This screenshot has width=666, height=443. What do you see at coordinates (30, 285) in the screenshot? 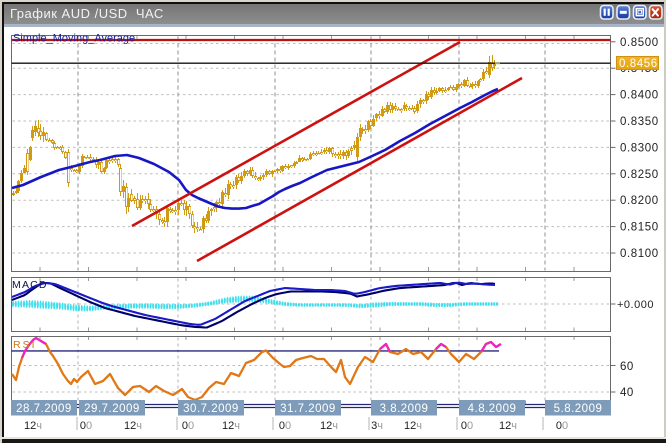
I see `svg-text: MACD` at bounding box center [30, 285].